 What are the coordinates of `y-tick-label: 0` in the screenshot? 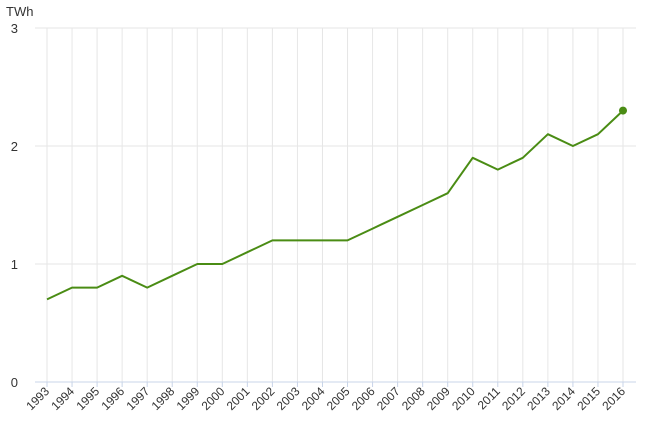 It's located at (14, 382).